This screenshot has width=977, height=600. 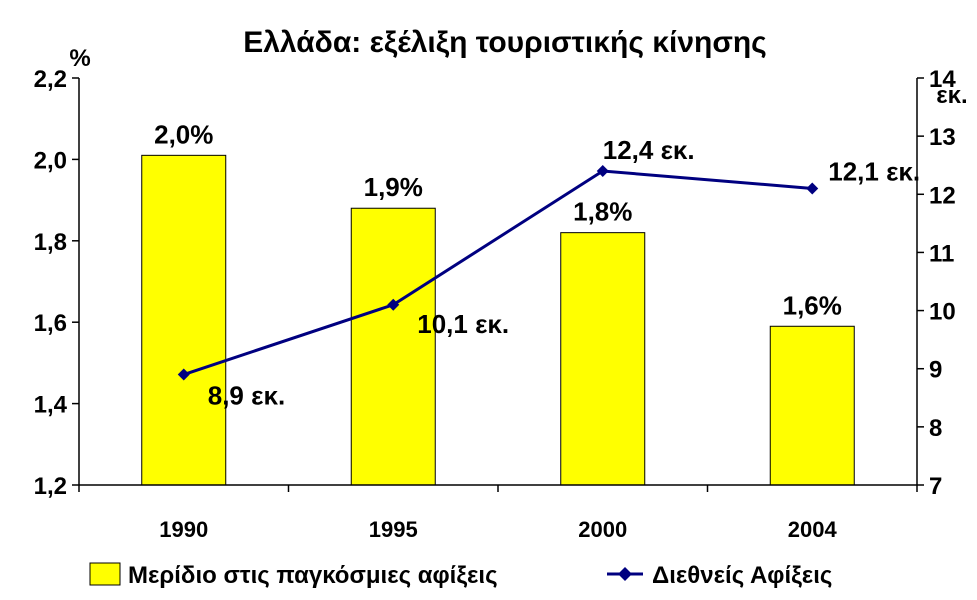 I want to click on left-axis-unit: %, so click(x=79, y=58).